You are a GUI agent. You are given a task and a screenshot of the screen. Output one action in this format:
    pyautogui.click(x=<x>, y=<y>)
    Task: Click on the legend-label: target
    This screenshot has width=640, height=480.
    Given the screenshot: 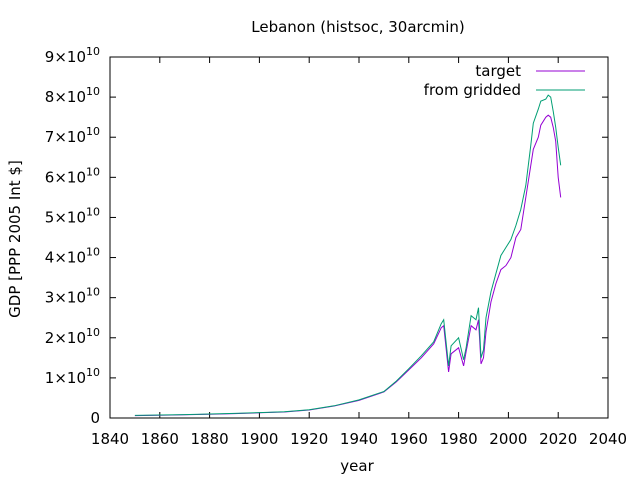 What is the action you would take?
    pyautogui.click(x=498, y=71)
    